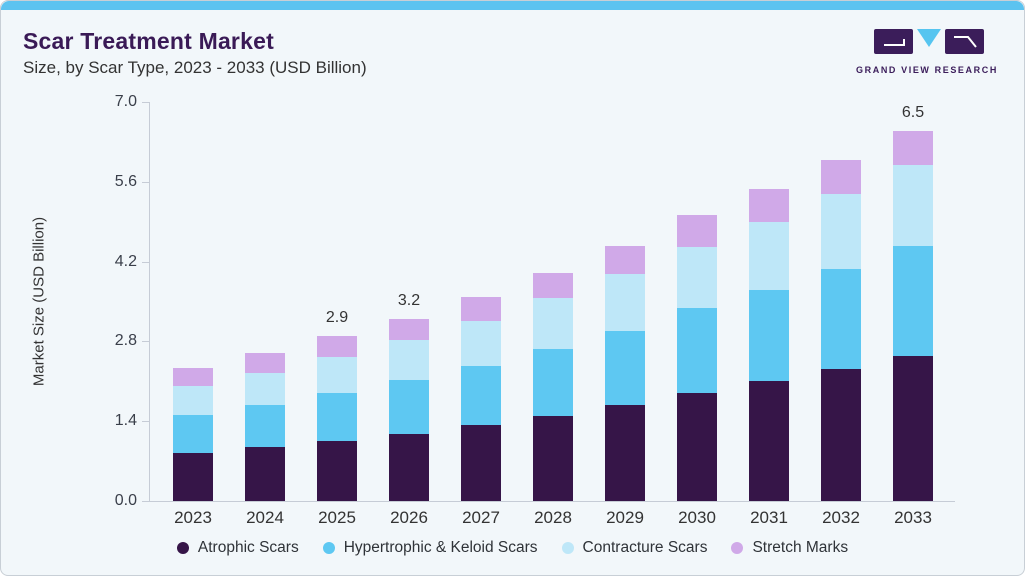 The image size is (1025, 576). What do you see at coordinates (193, 400) in the screenshot?
I see `segment-2023-contracture-scars` at bounding box center [193, 400].